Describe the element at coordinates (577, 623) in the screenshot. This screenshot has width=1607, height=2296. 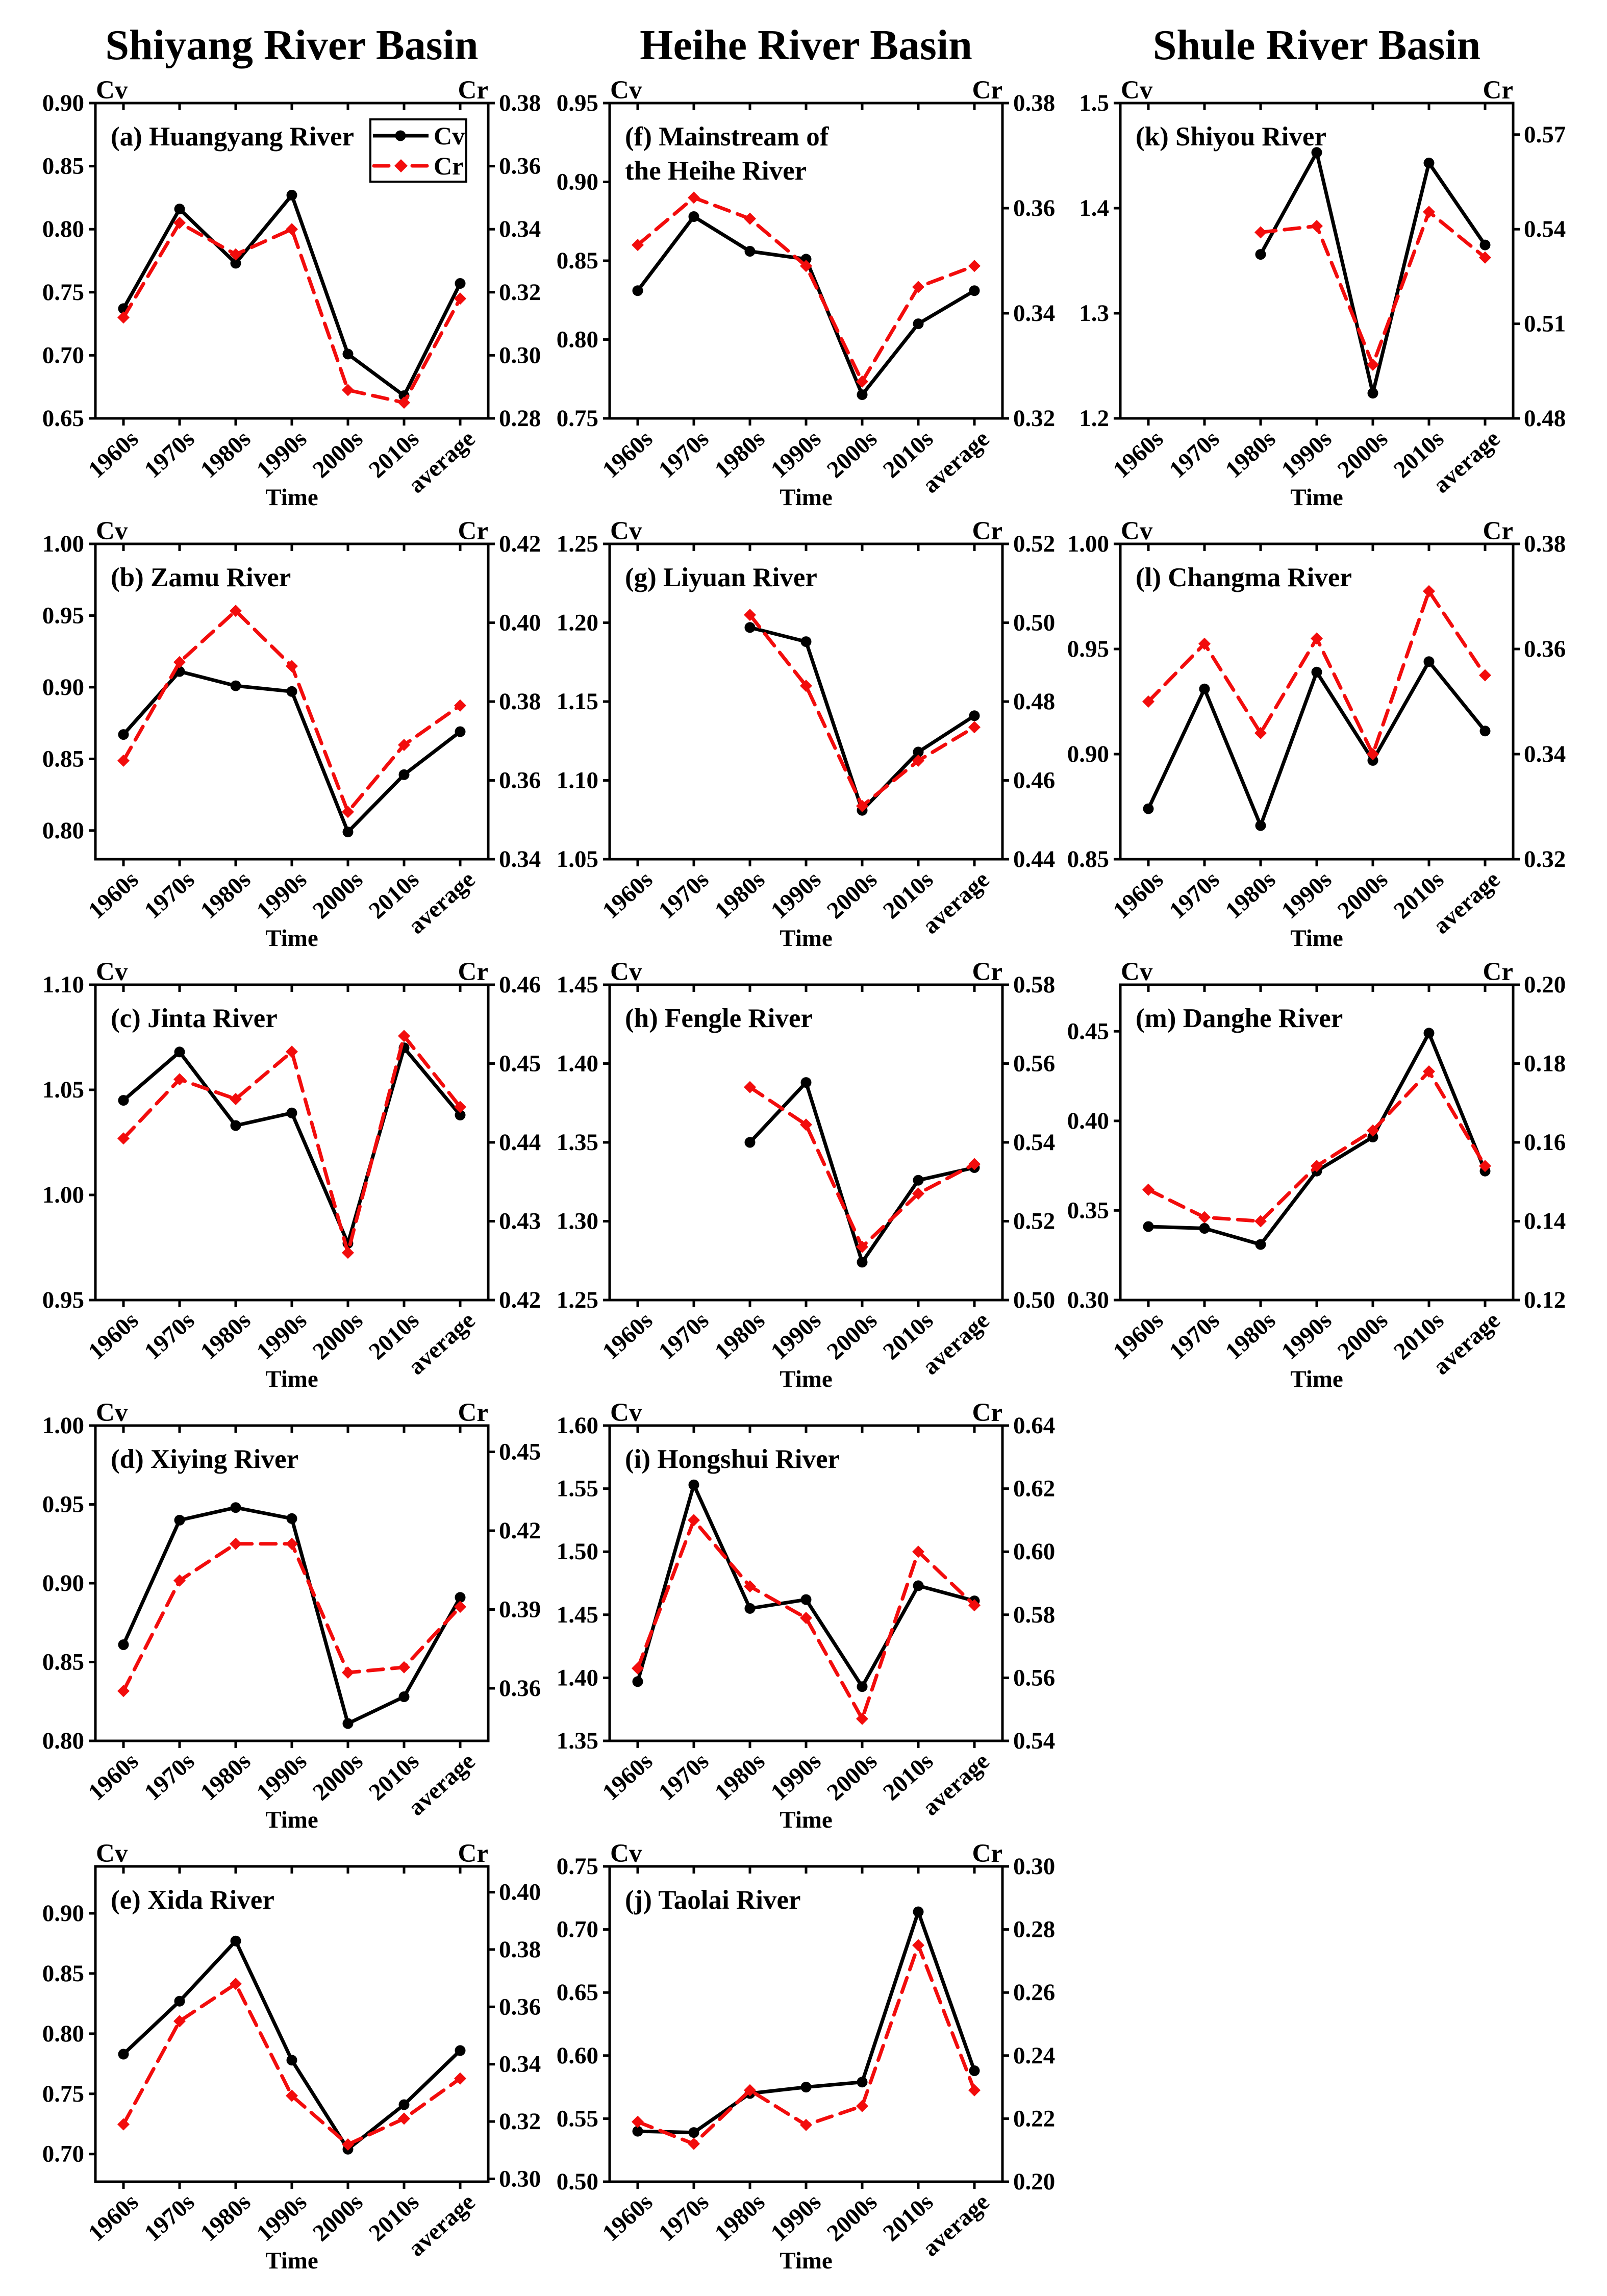
I see `svg-text: 1.20` at that location.